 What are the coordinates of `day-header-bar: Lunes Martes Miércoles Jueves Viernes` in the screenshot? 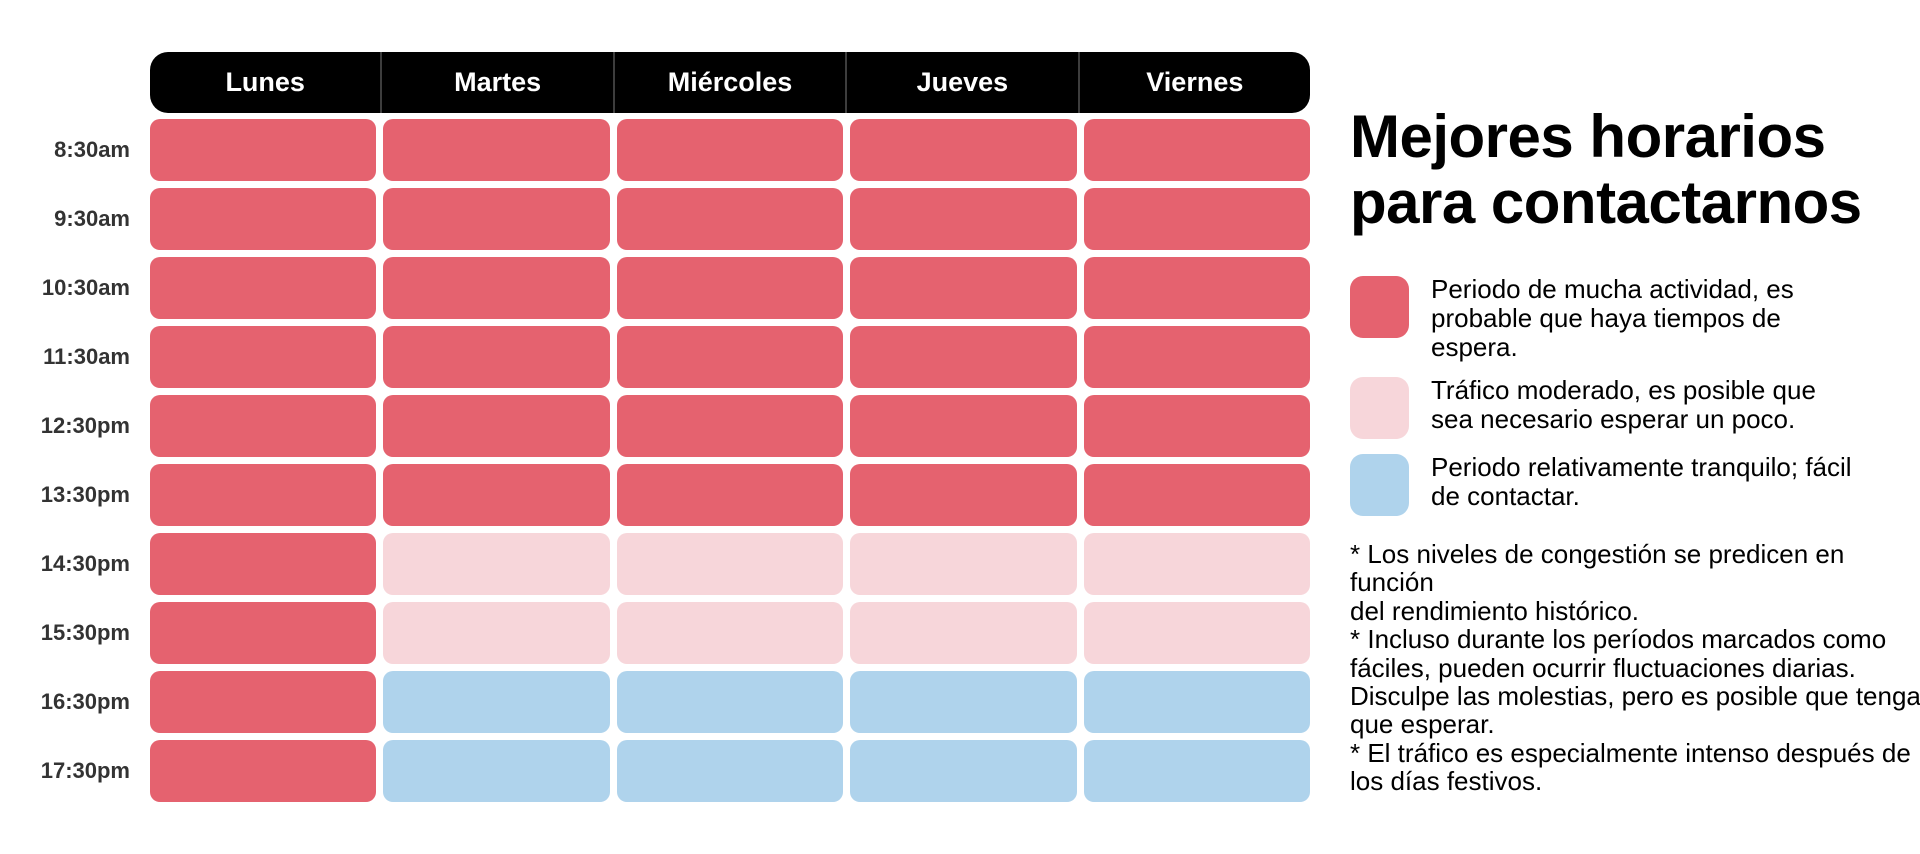 It's located at (730, 82).